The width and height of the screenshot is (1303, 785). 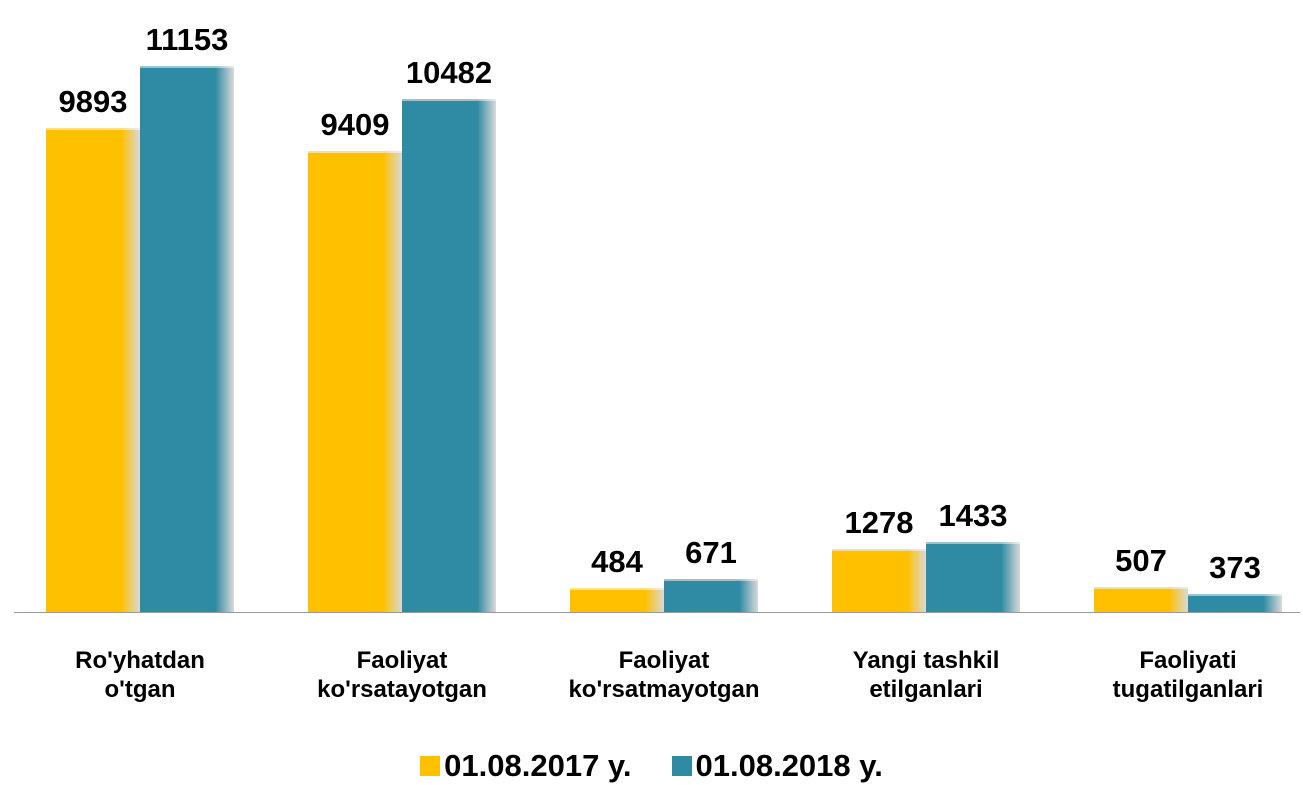 I want to click on legend-item: 01.08.2018 y., so click(x=777, y=766).